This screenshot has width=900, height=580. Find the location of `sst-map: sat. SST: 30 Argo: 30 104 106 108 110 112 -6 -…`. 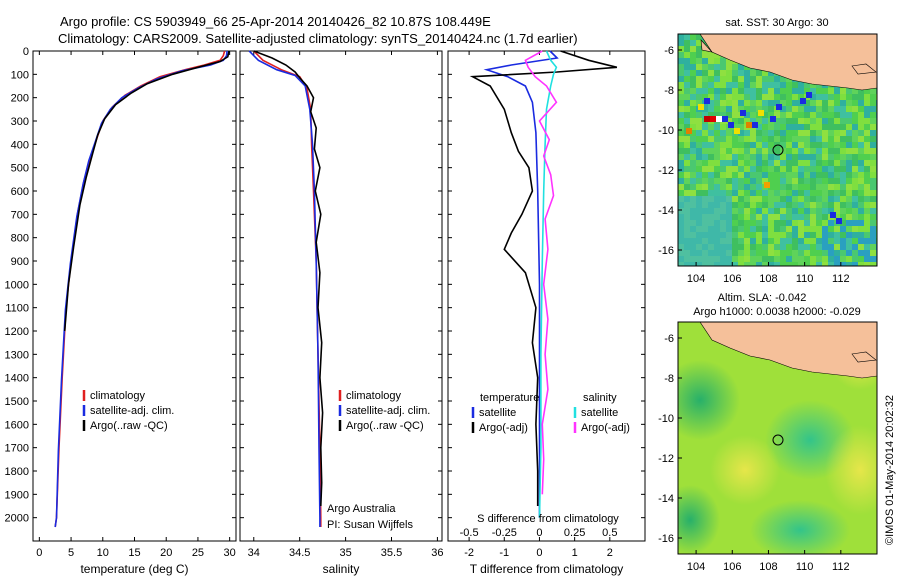

sst-map: sat. SST: 30 Argo: 30 104 106 108 110 112 -6 -… is located at coordinates (768, 151).